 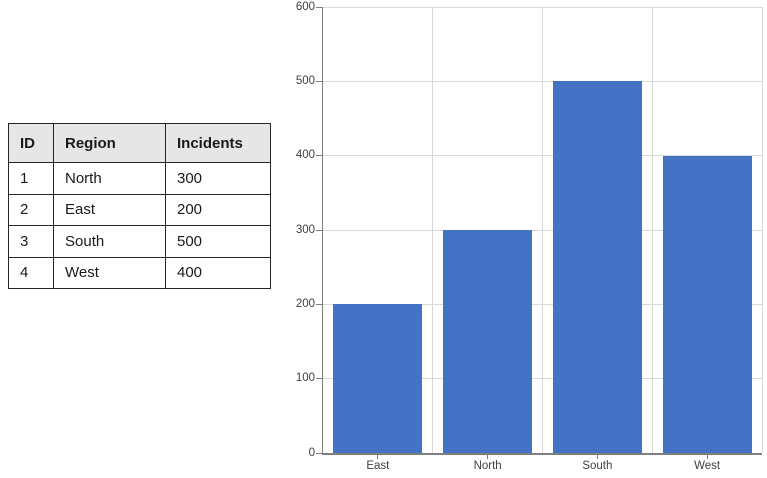 I want to click on cell-incidents: 500, so click(x=218, y=241).